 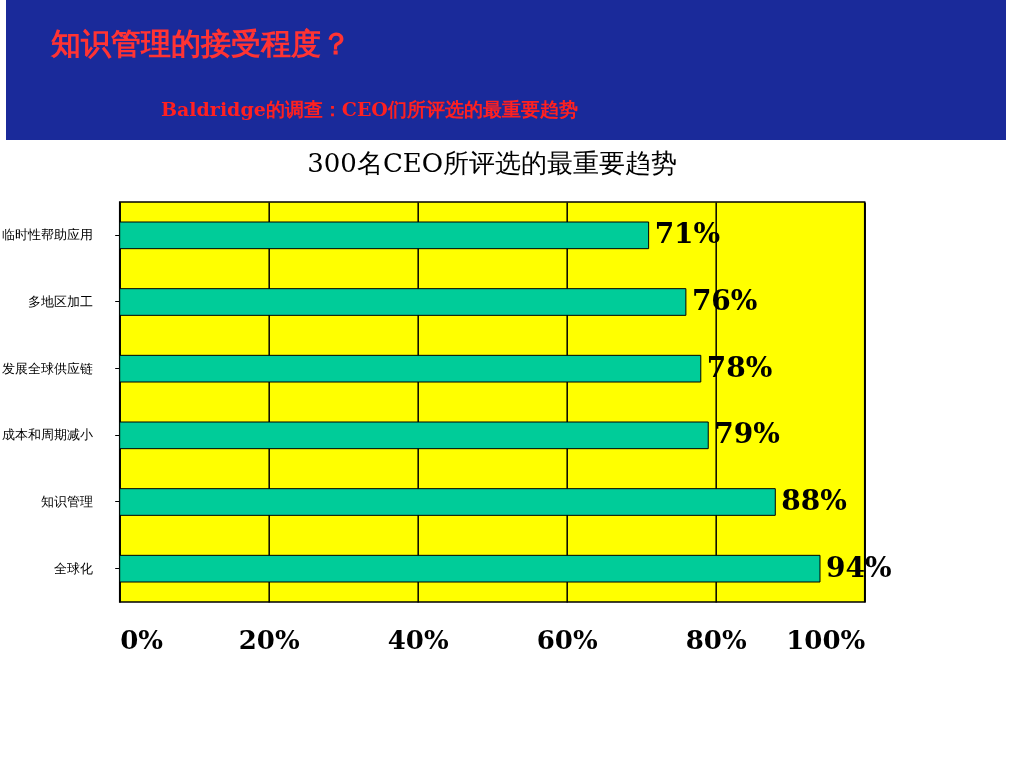 I want to click on y-tick-label: 多地区加工, so click(x=61, y=301).